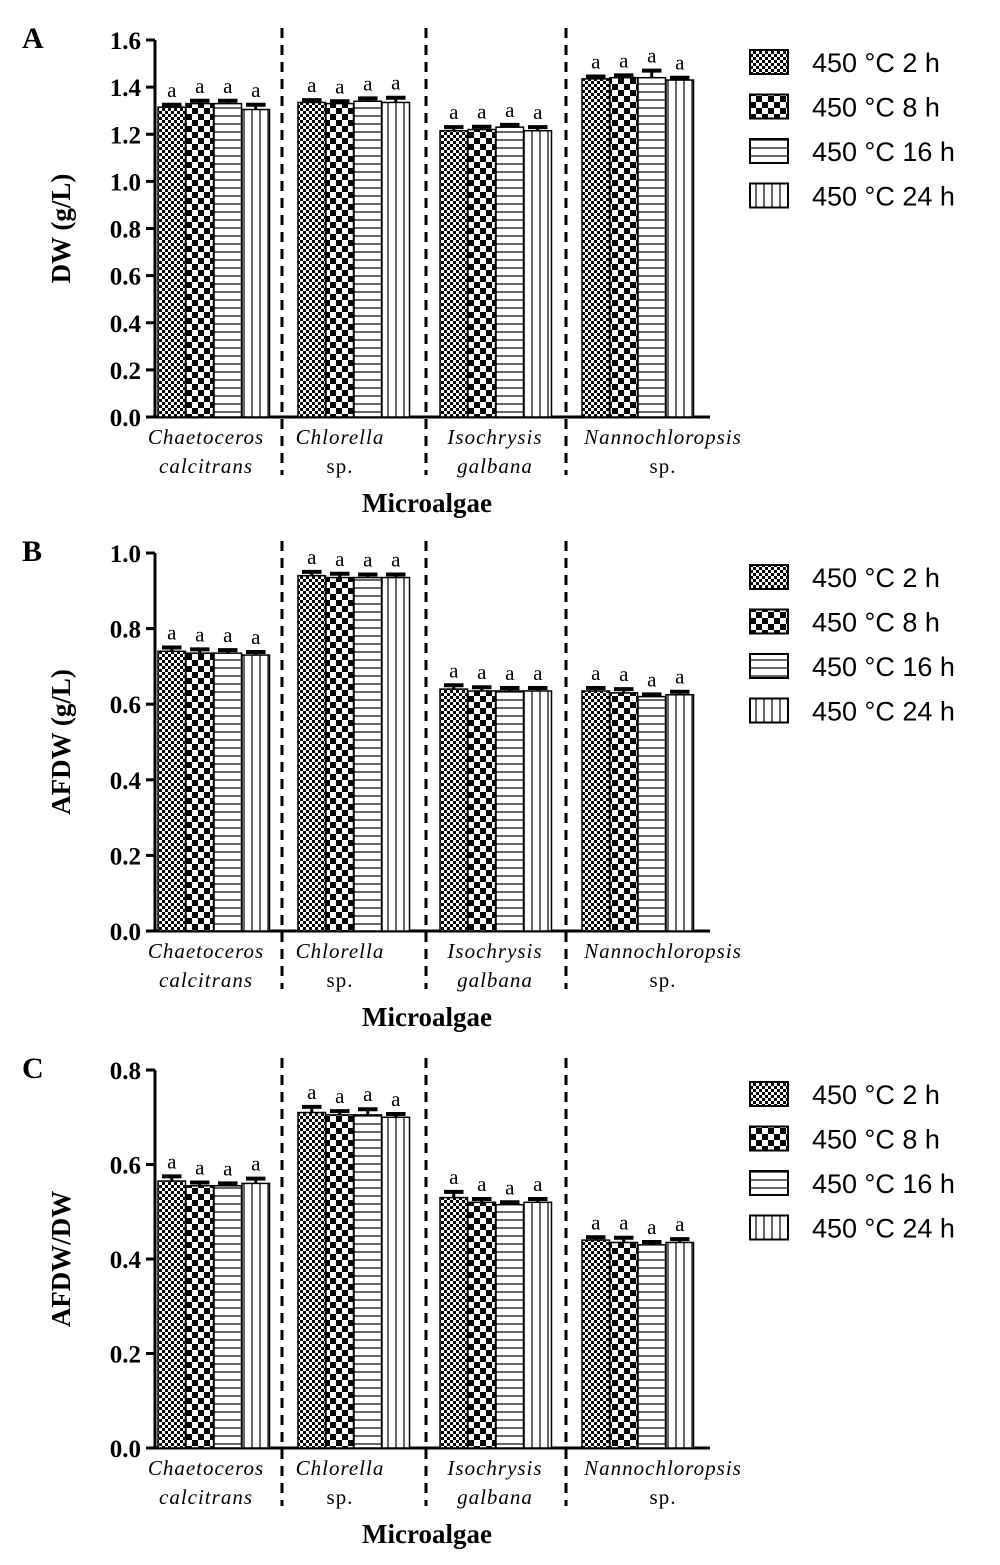 The image size is (1000, 1565). What do you see at coordinates (125, 41) in the screenshot?
I see `y-tick-label: 1.6` at bounding box center [125, 41].